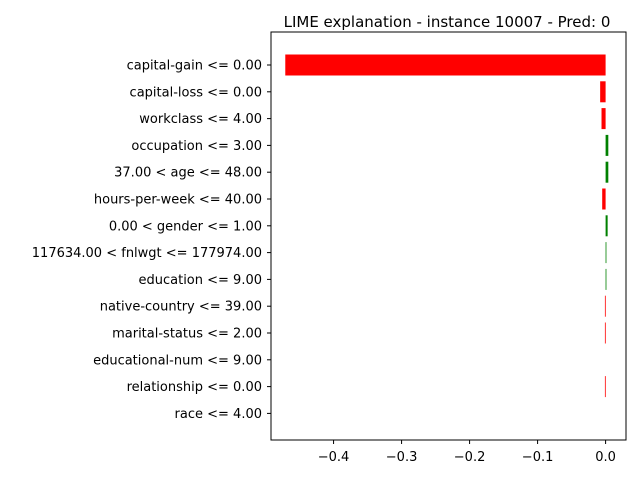  I want to click on x-tick-label: −0.1, so click(538, 457).